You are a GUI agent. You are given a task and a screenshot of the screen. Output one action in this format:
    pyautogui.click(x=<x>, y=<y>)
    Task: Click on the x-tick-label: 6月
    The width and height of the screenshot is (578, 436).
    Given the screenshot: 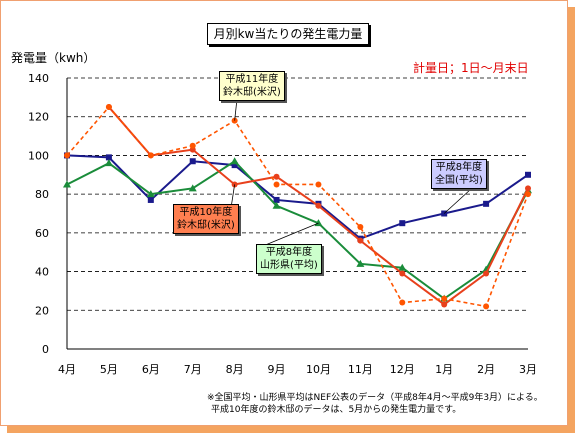 What is the action you would take?
    pyautogui.click(x=151, y=369)
    